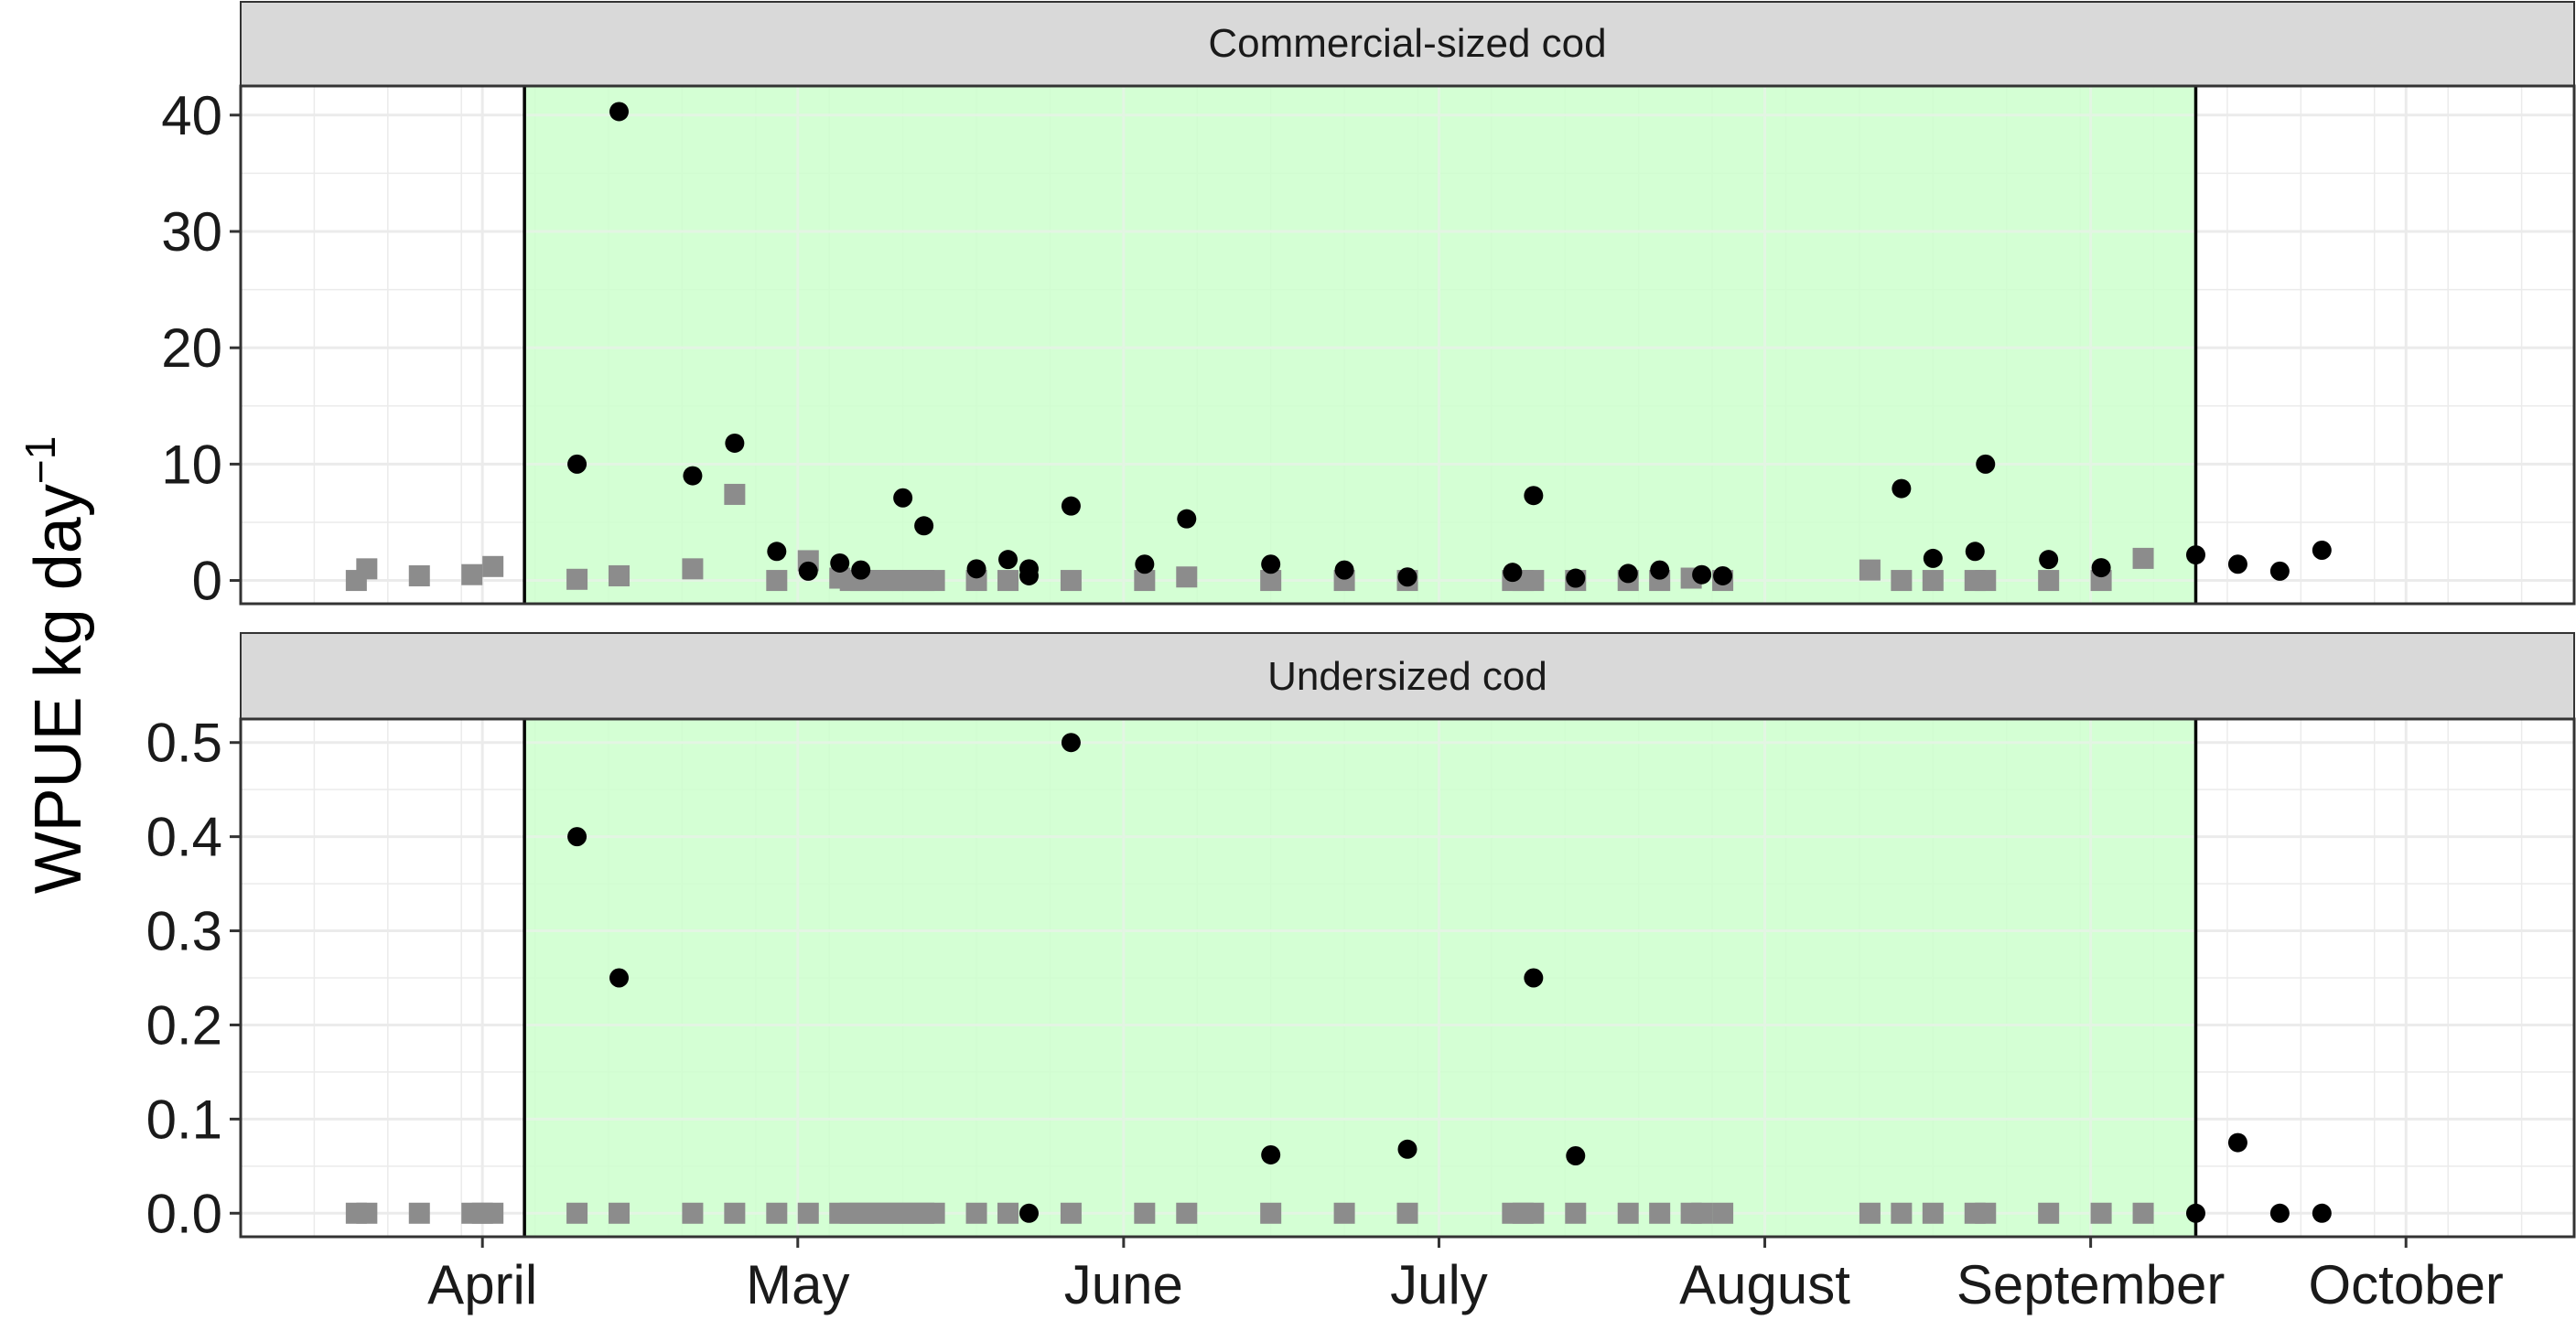 The image size is (2576, 1320). Describe the element at coordinates (191, 116) in the screenshot. I see `y-tick-label: 40` at that location.